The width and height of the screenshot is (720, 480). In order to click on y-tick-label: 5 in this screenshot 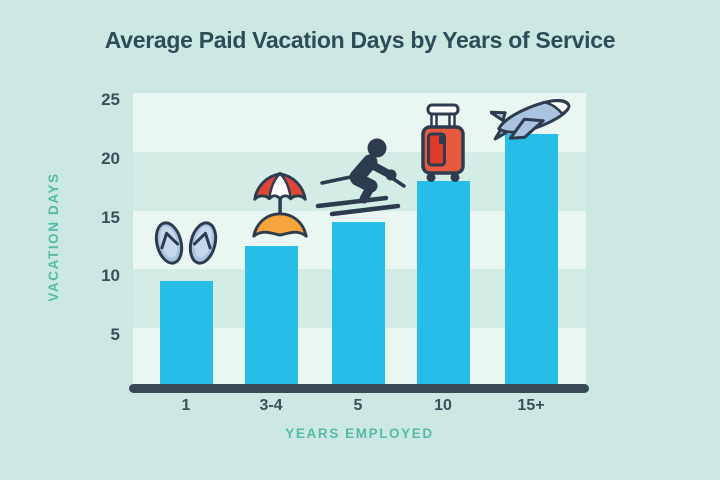, I will do `click(115, 335)`.